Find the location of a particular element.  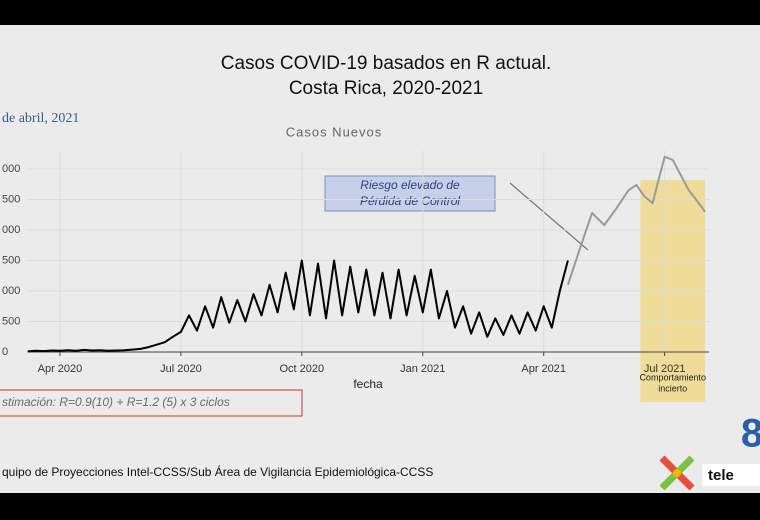

annotation-text: Pérdida de Control is located at coordinates (410, 201).